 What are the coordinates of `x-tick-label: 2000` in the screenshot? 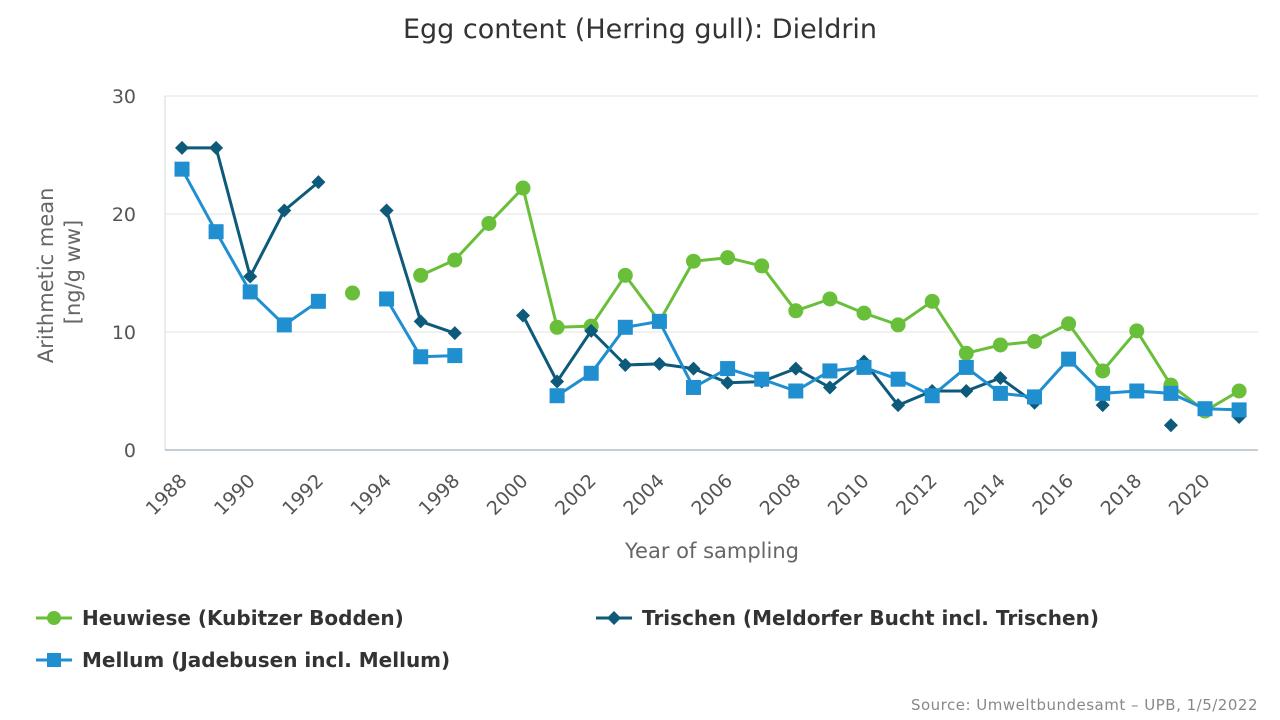 It's located at (508, 495).